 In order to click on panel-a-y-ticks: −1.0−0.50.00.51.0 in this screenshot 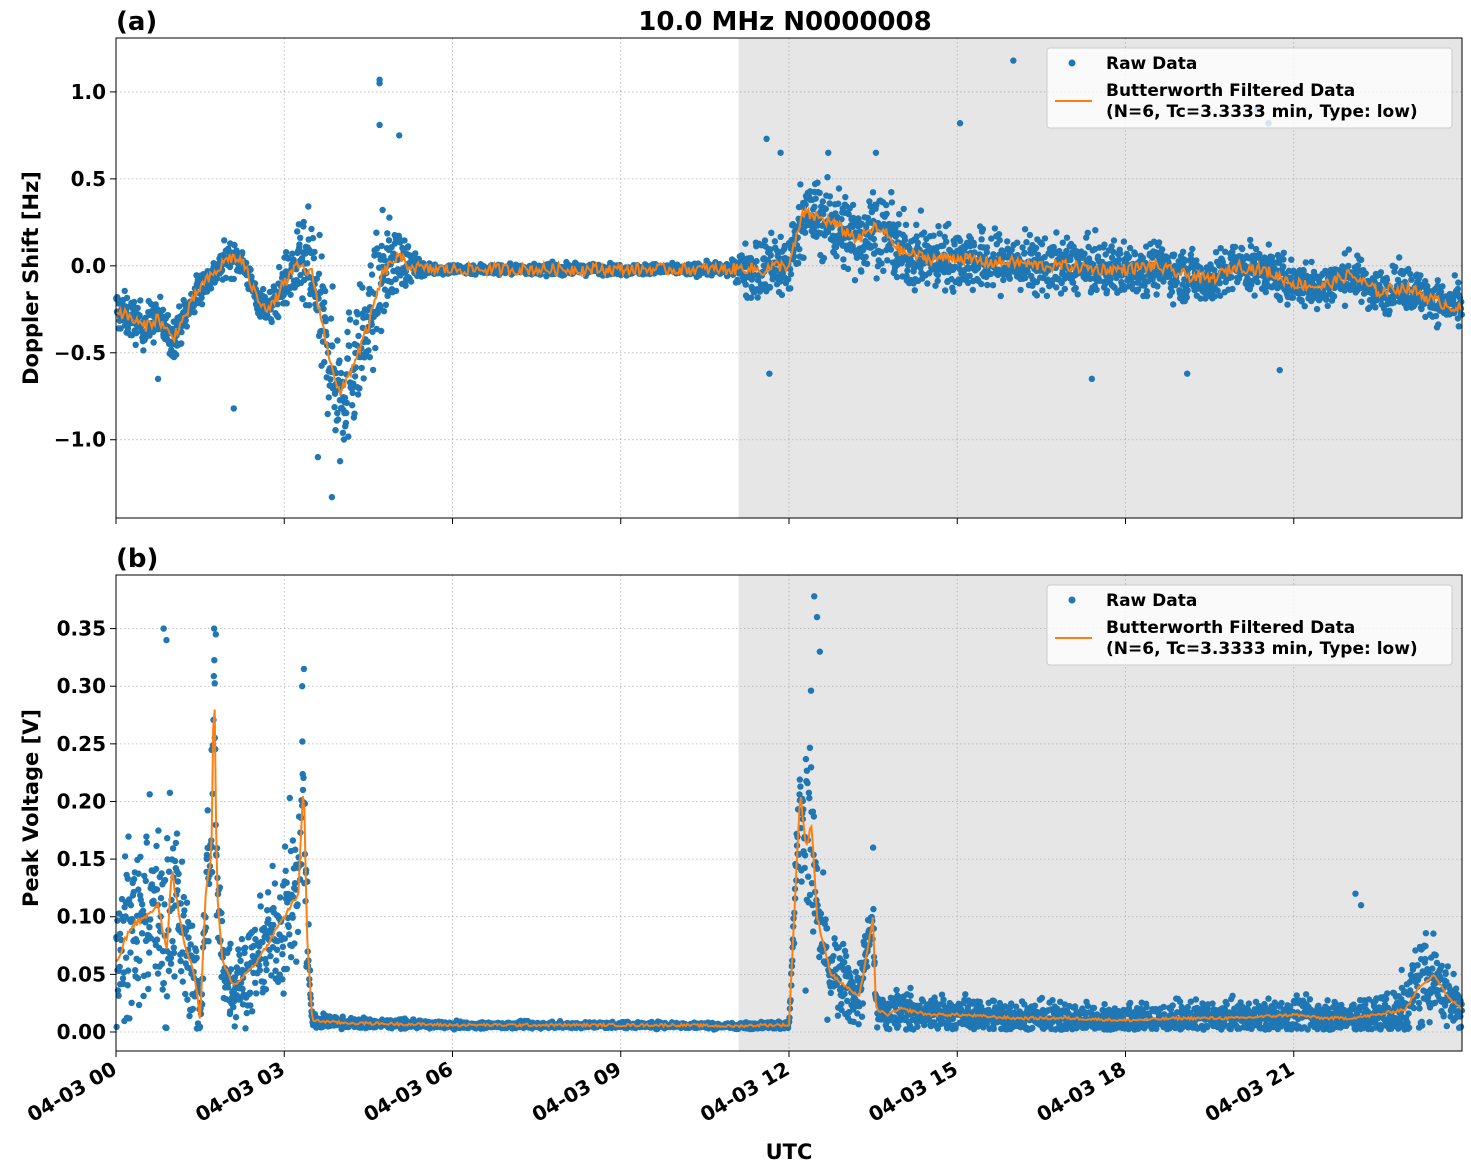, I will do `click(85, 266)`.